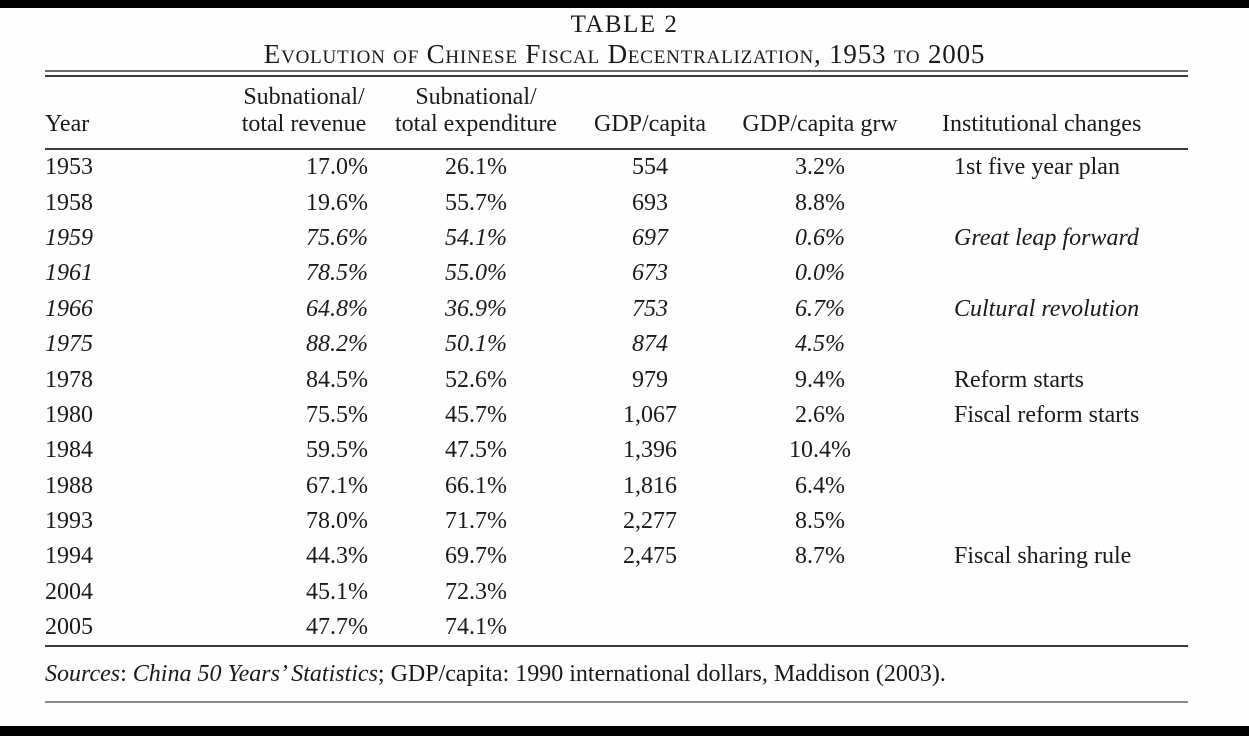 This screenshot has height=736, width=1249. What do you see at coordinates (83, 674) in the screenshot?
I see `sources-label: Sources` at bounding box center [83, 674].